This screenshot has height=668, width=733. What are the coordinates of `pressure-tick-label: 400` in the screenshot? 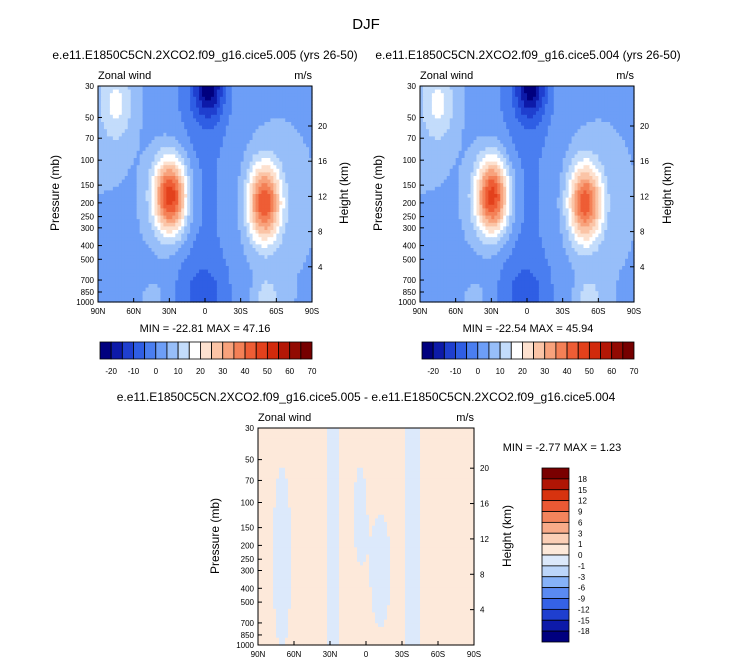 It's located at (88, 246).